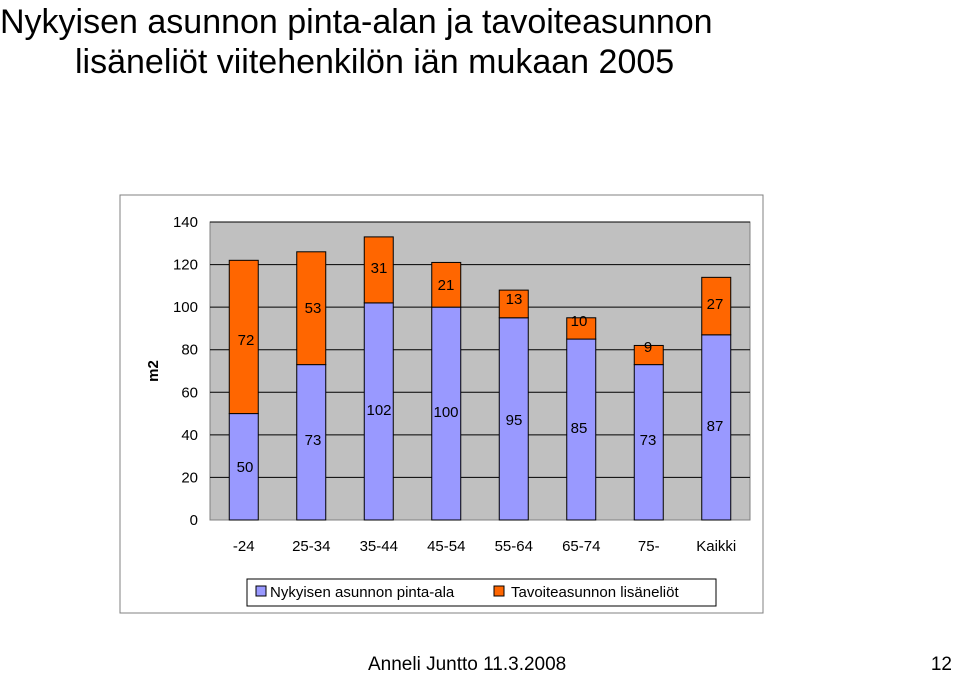 The height and width of the screenshot is (676, 960). Describe the element at coordinates (153, 371) in the screenshot. I see `y-axis-label: m2` at that location.